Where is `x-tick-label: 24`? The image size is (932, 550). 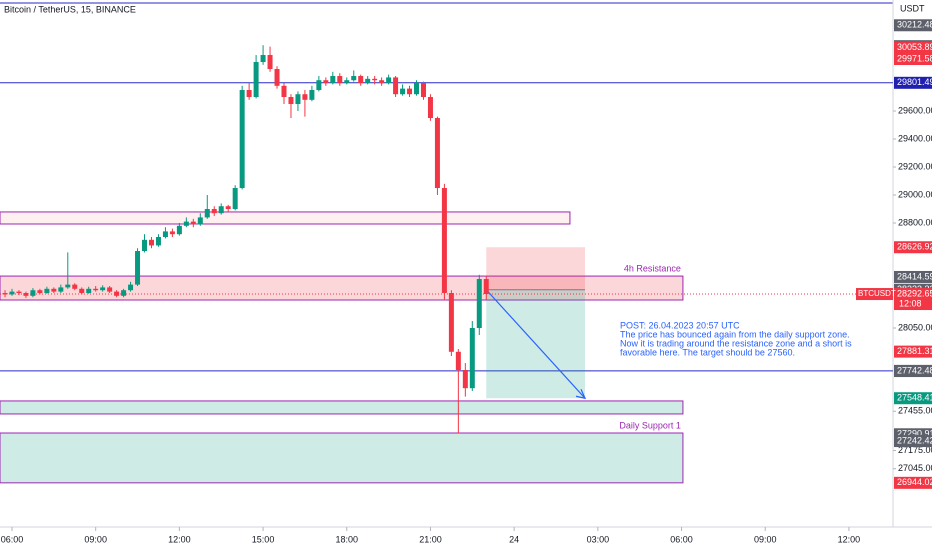 x-tick-label: 24 is located at coordinates (514, 539).